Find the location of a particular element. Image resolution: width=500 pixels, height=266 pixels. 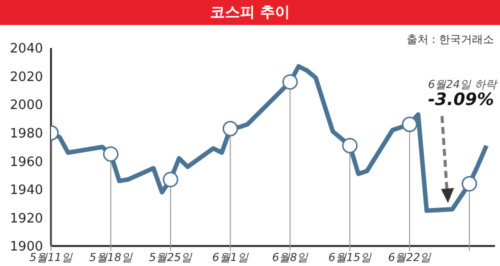

annotation: -3.09% is located at coordinates (461, 100).